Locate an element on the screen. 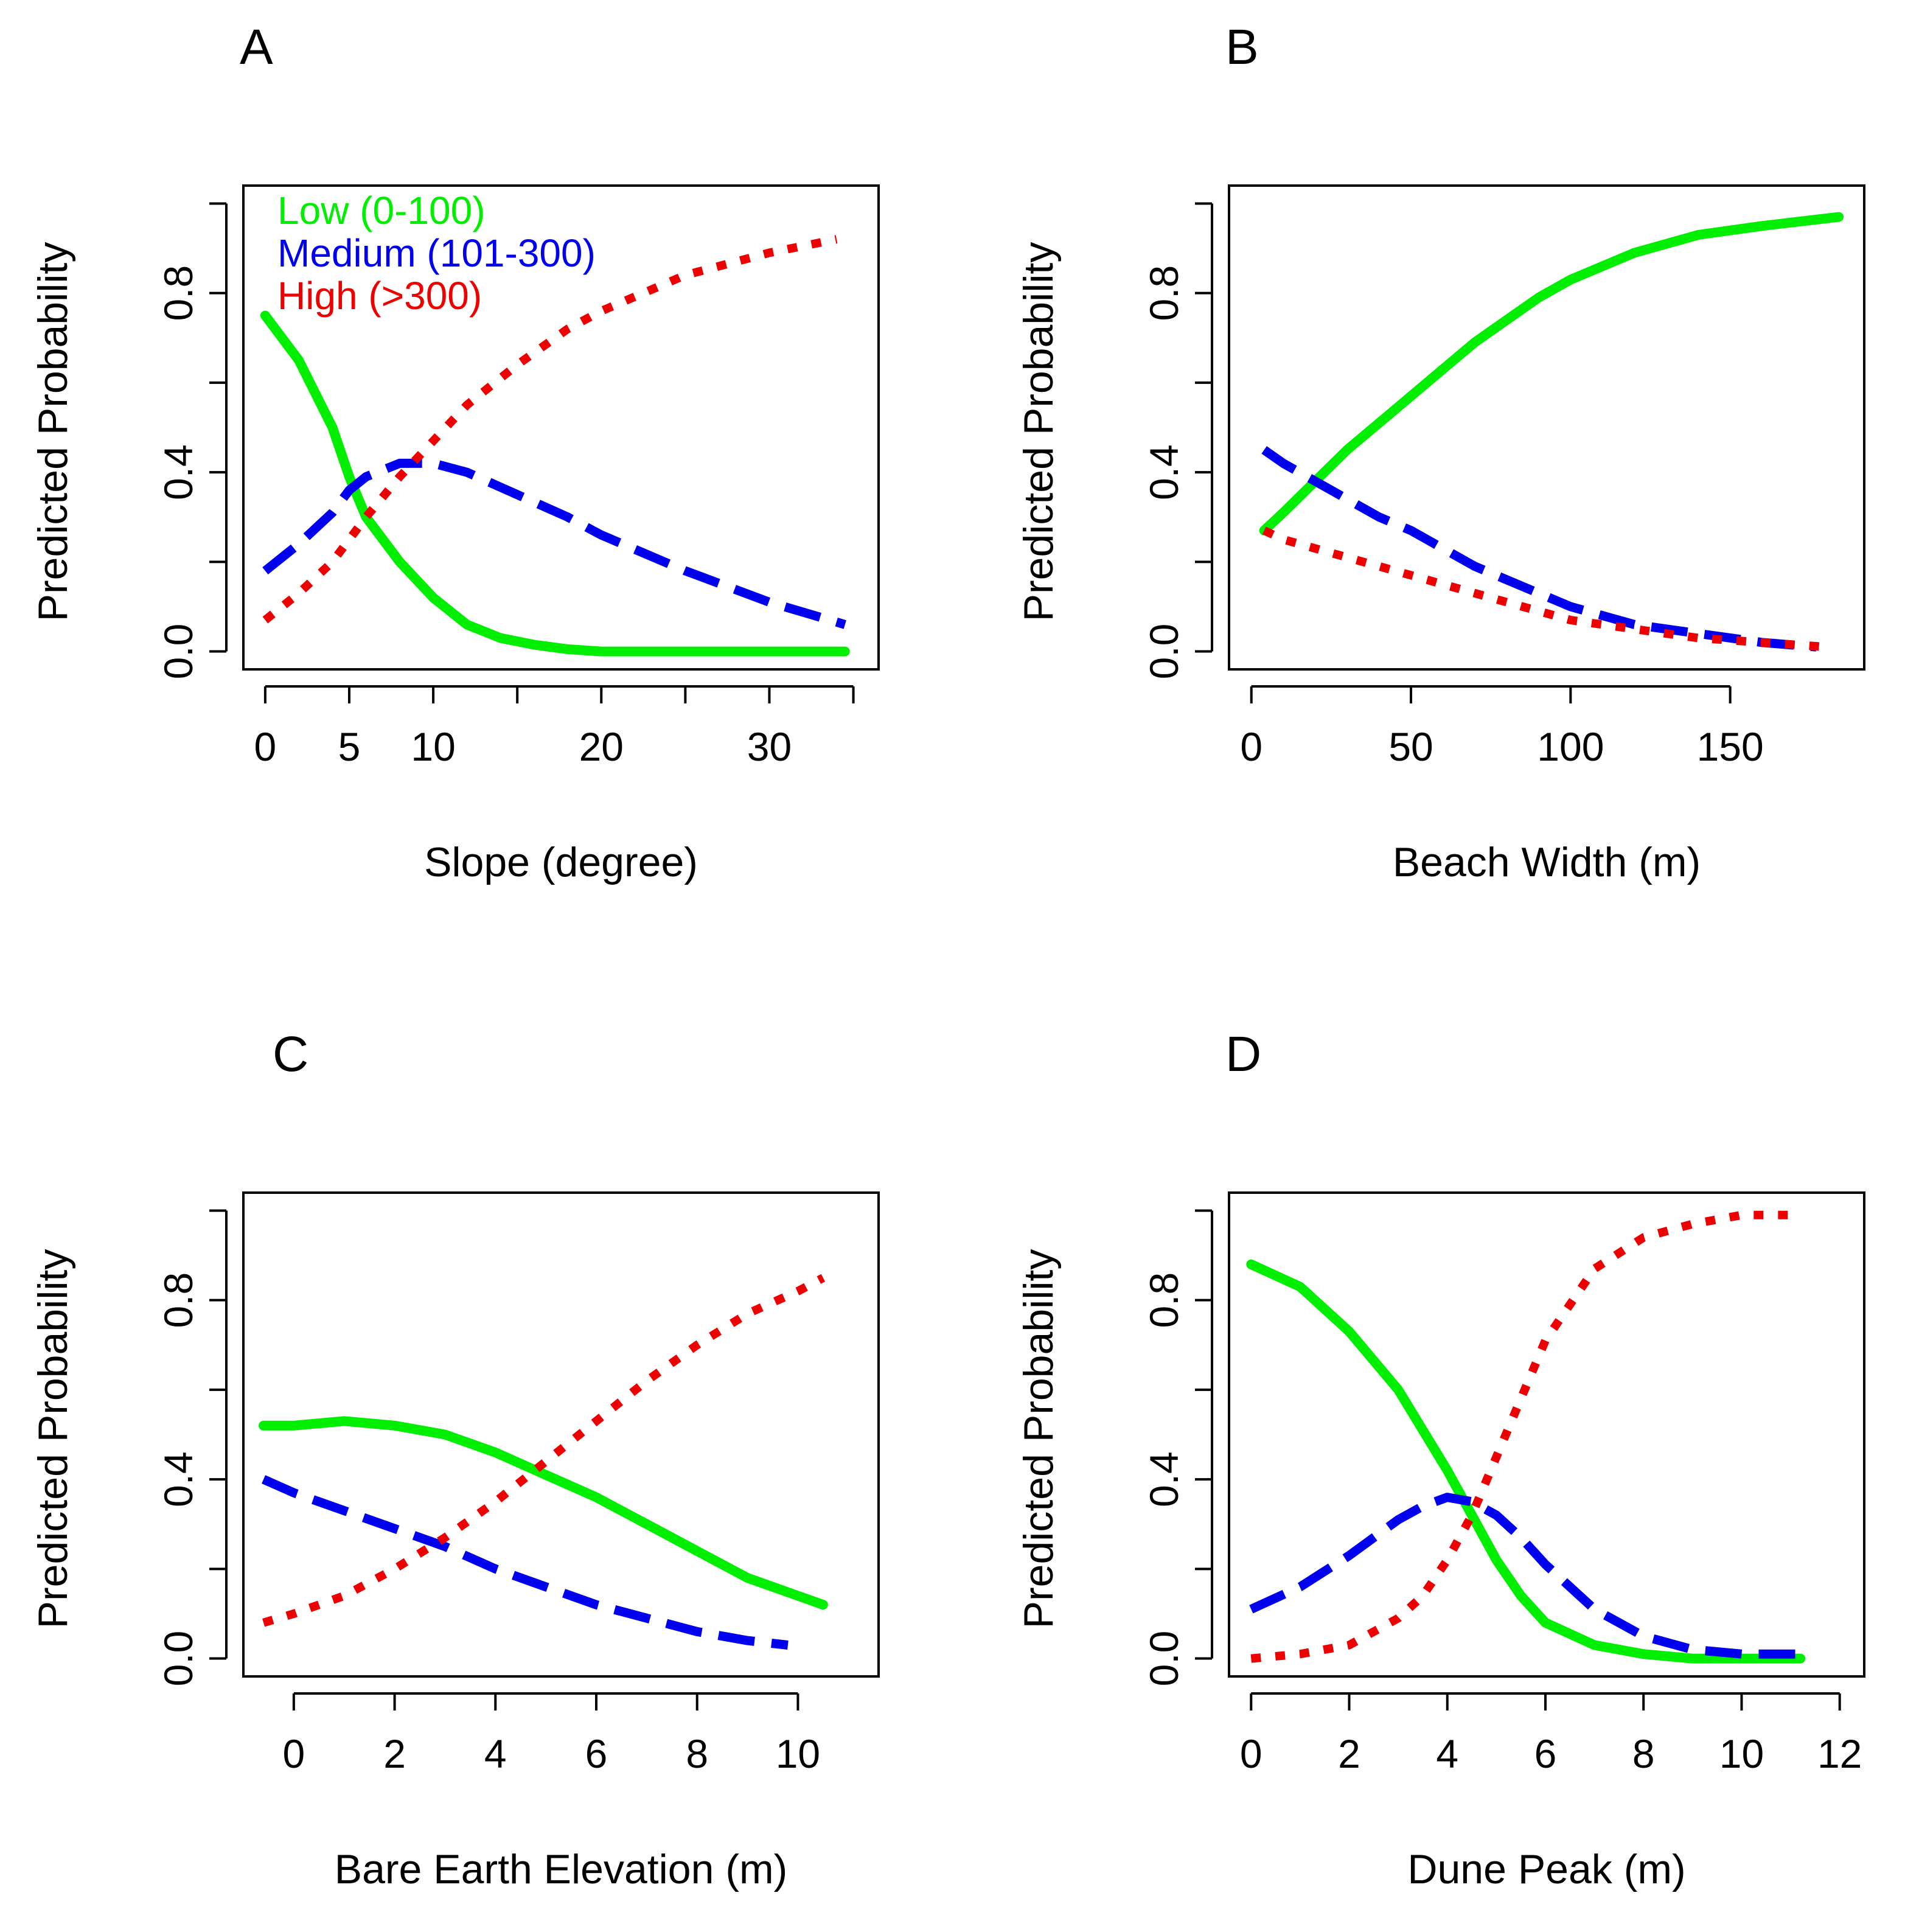 This screenshot has height=1932, width=1905. x-axis: 0 50 100 150 is located at coordinates (1502, 727).